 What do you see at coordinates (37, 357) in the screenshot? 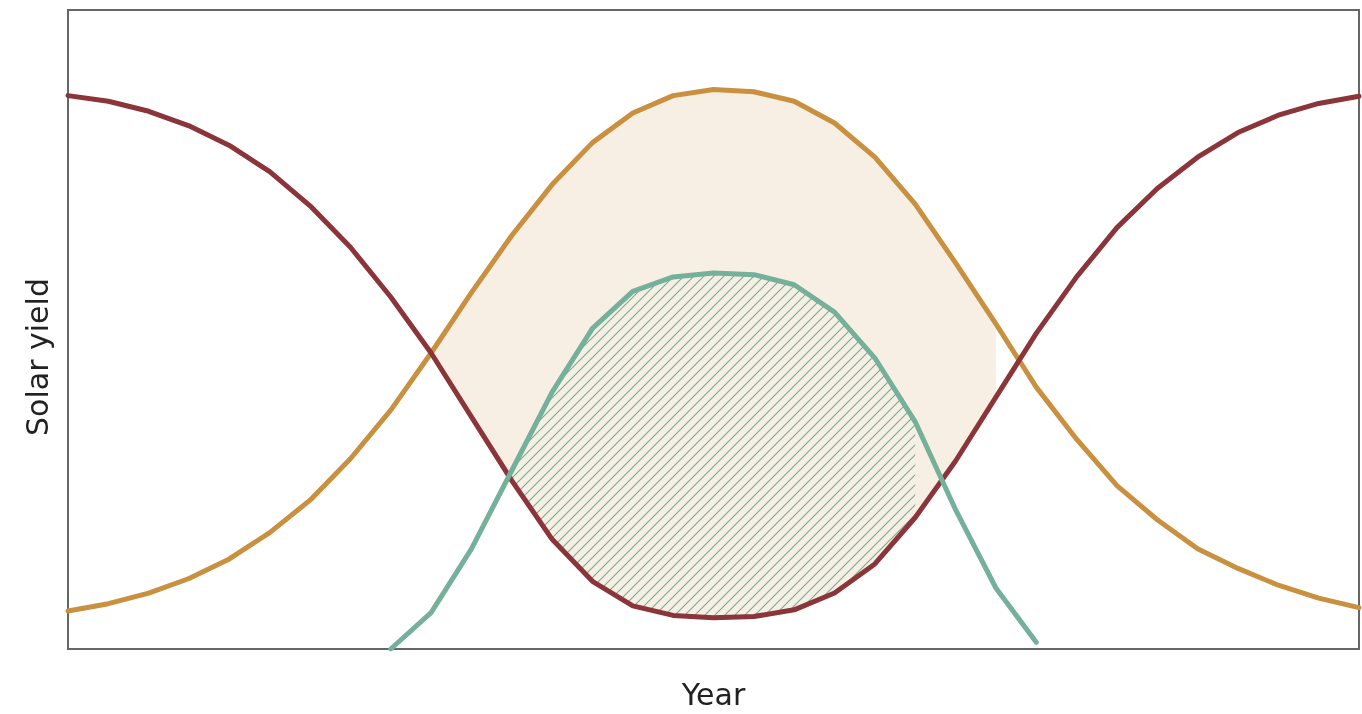
I see `y-axis-title: Solar yield` at bounding box center [37, 357].